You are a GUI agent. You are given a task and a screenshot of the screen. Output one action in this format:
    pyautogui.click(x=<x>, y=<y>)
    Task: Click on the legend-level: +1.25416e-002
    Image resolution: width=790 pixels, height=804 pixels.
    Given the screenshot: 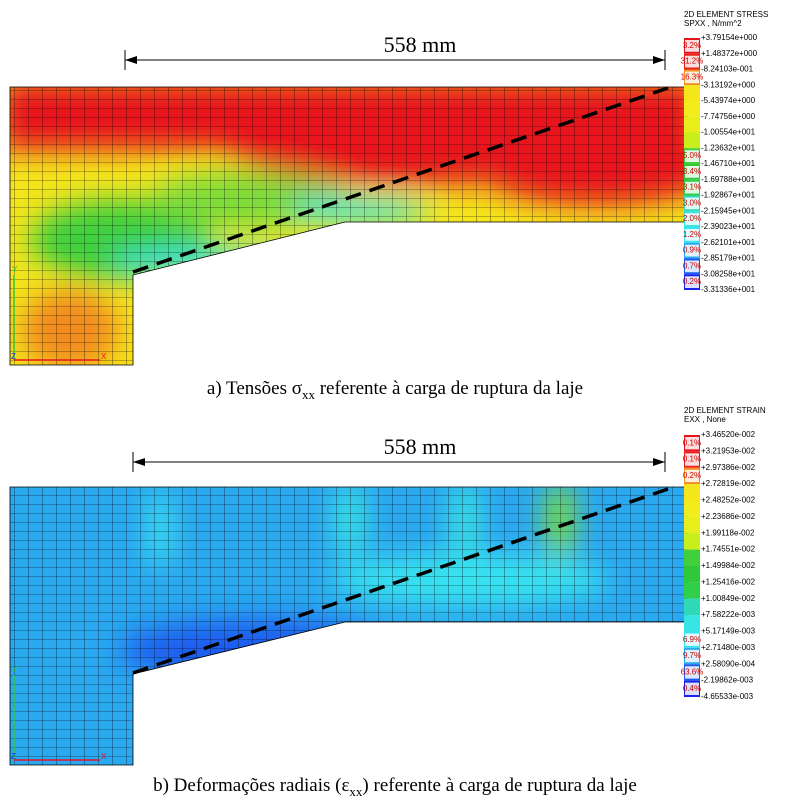 What is the action you would take?
    pyautogui.click(x=728, y=581)
    